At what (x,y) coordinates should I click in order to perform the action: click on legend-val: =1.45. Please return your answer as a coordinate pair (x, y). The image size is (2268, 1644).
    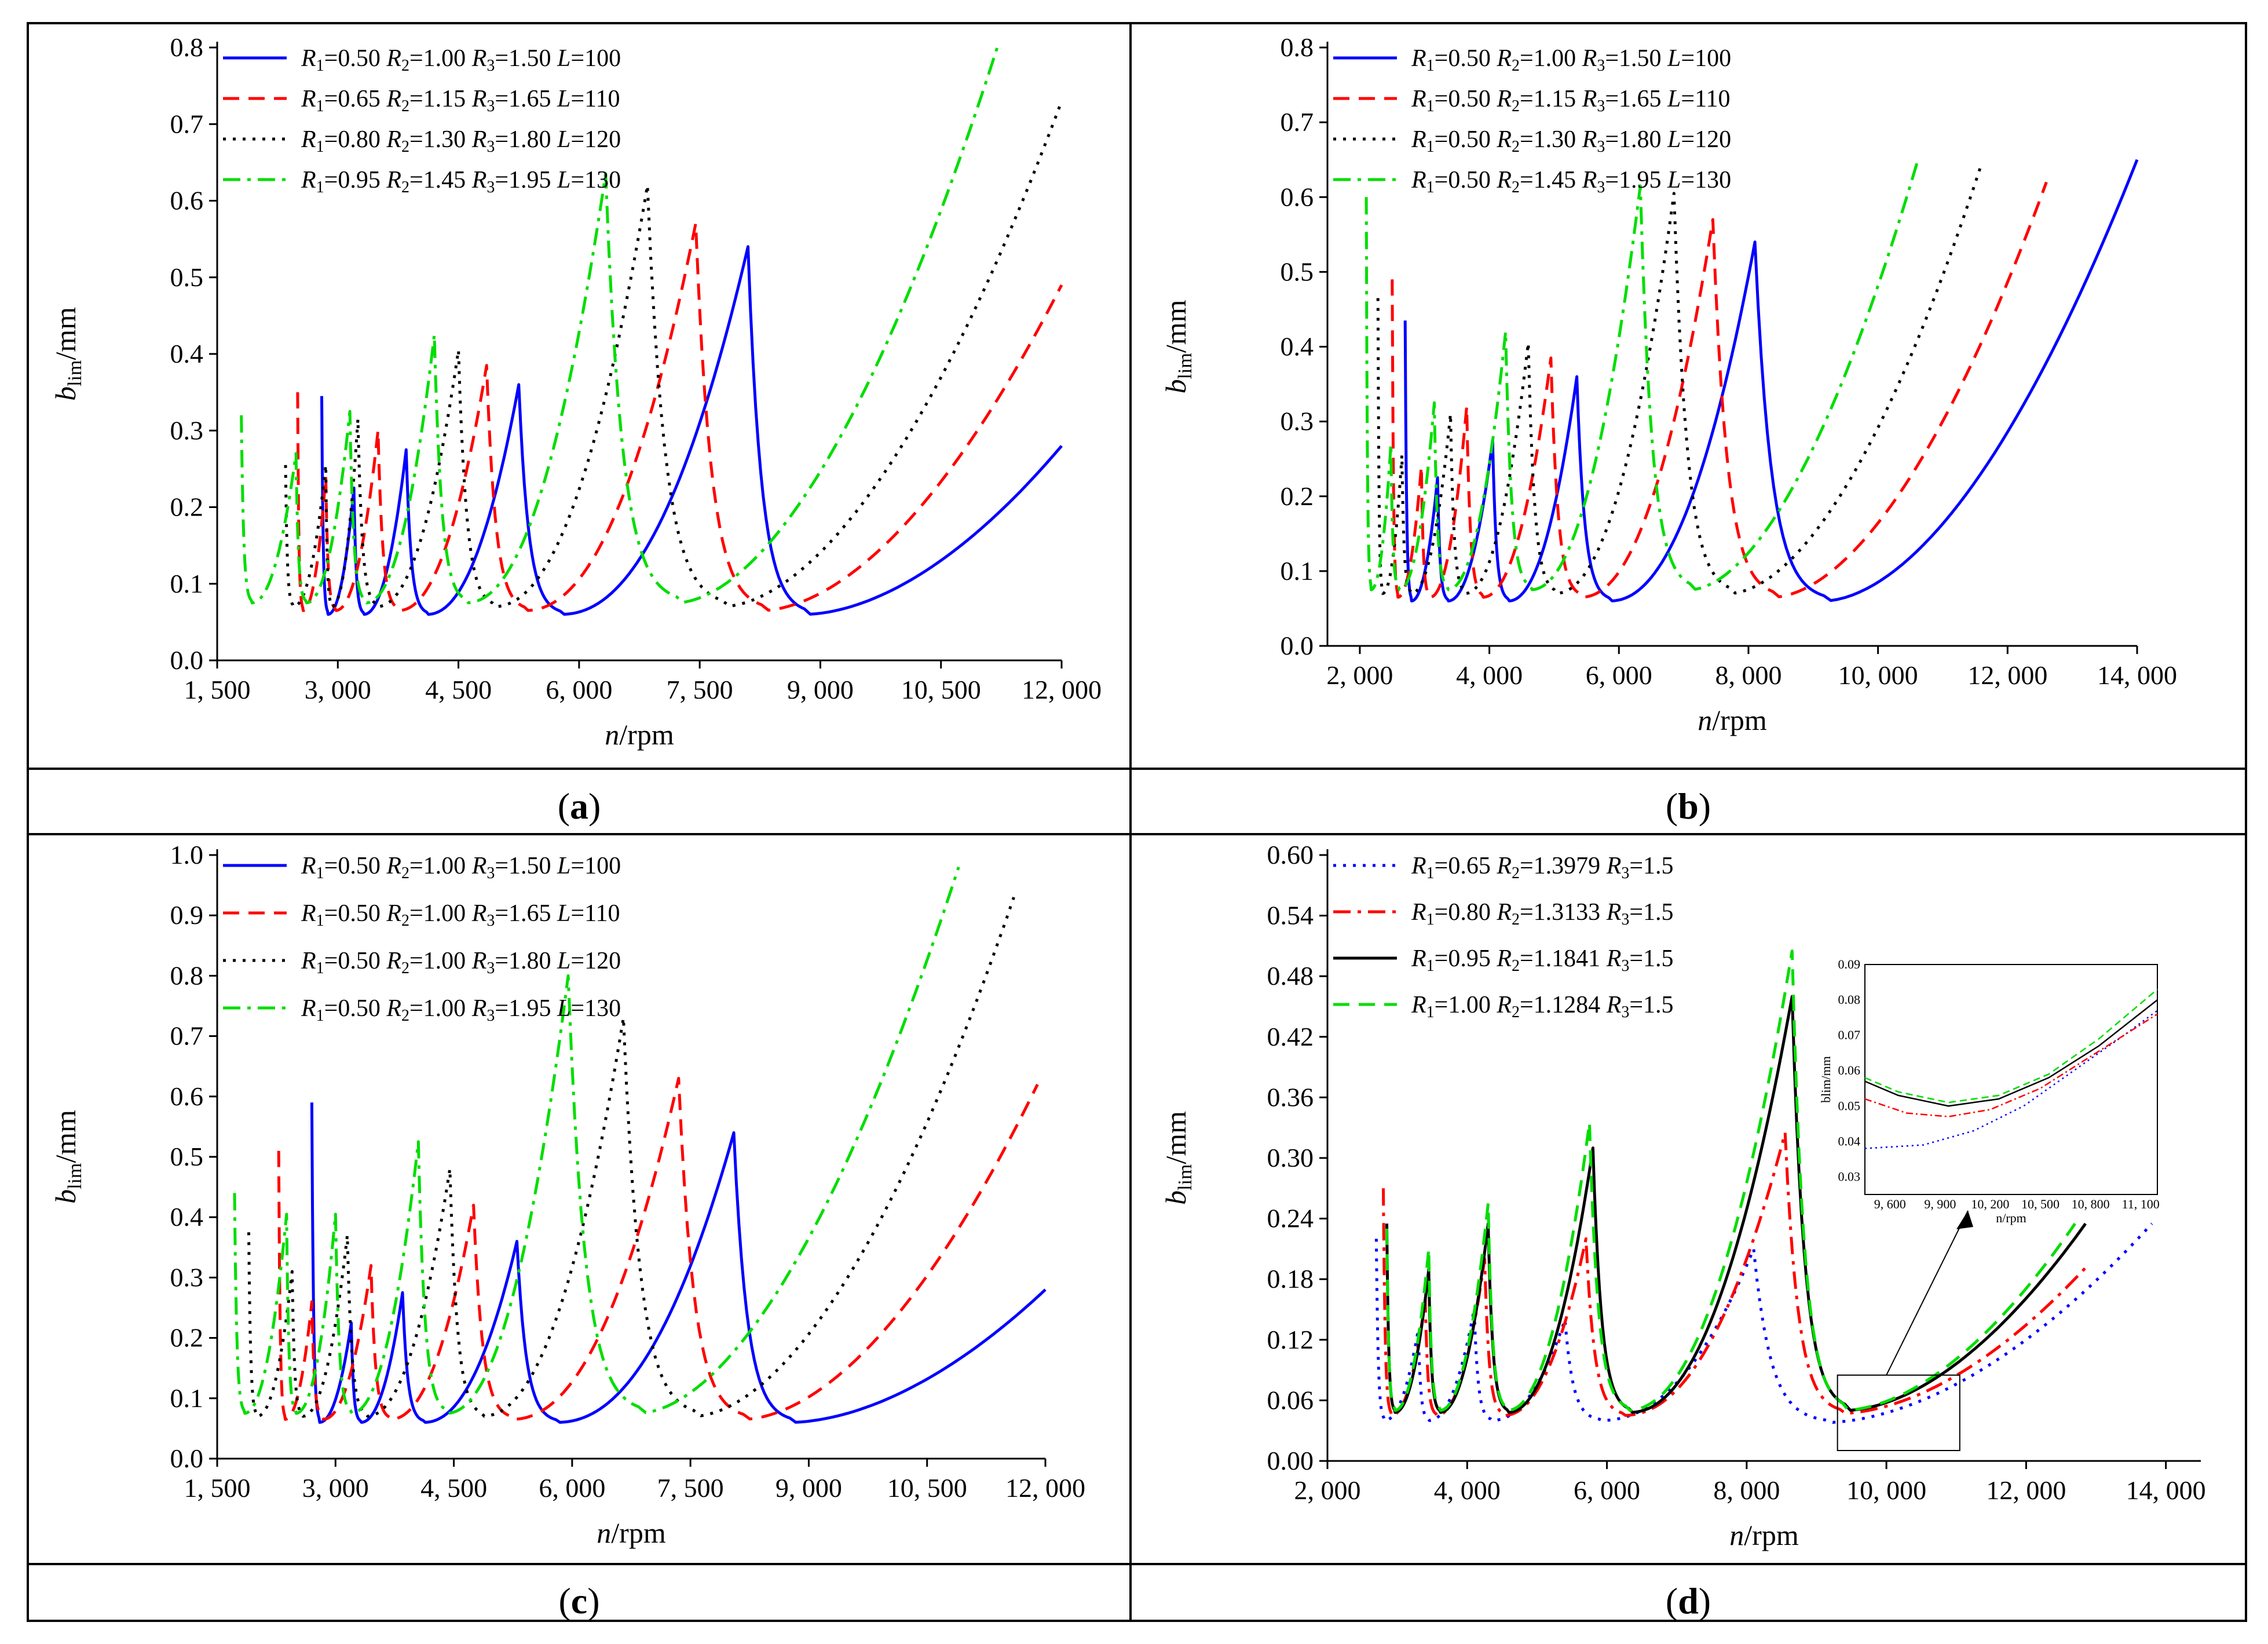
    Looking at the image, I should click on (441, 180).